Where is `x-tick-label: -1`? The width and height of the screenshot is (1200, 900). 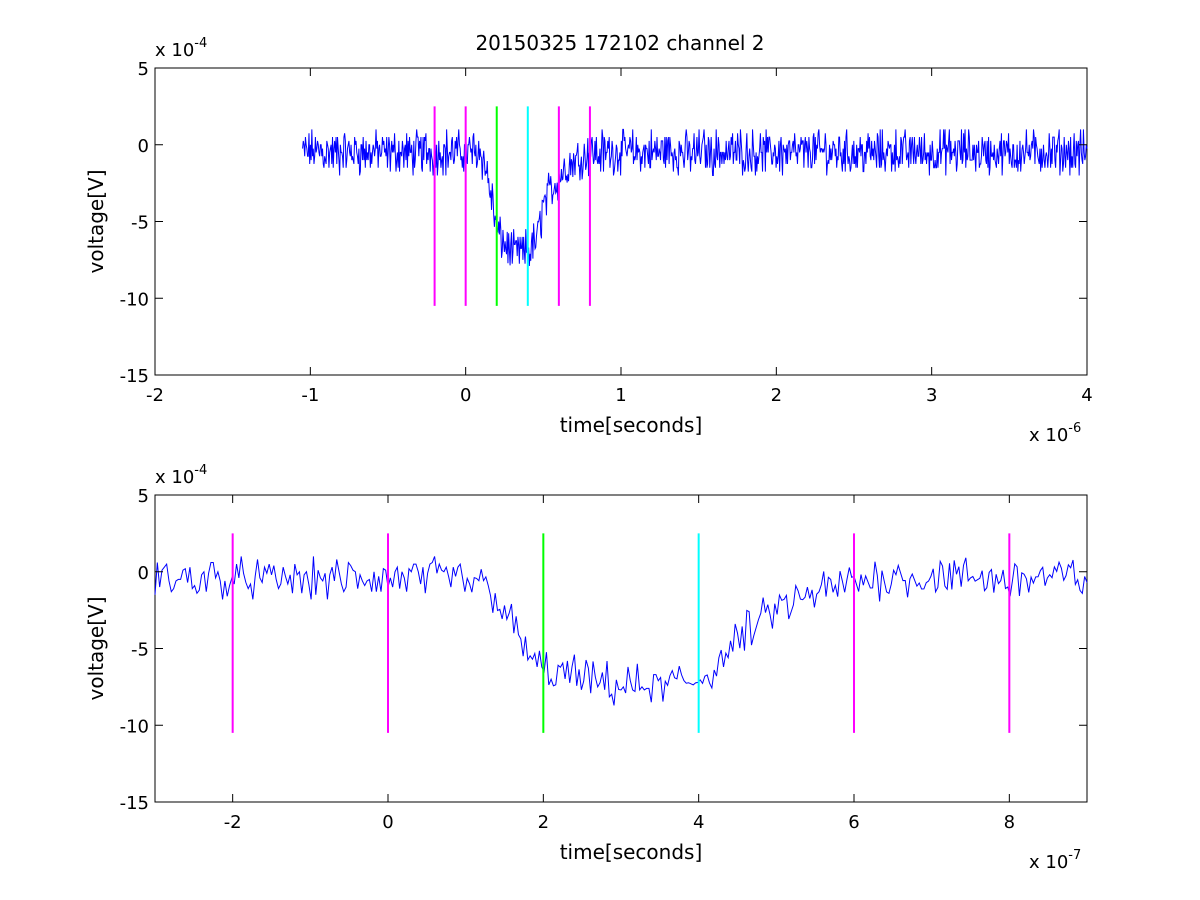 x-tick-label: -1 is located at coordinates (310, 395).